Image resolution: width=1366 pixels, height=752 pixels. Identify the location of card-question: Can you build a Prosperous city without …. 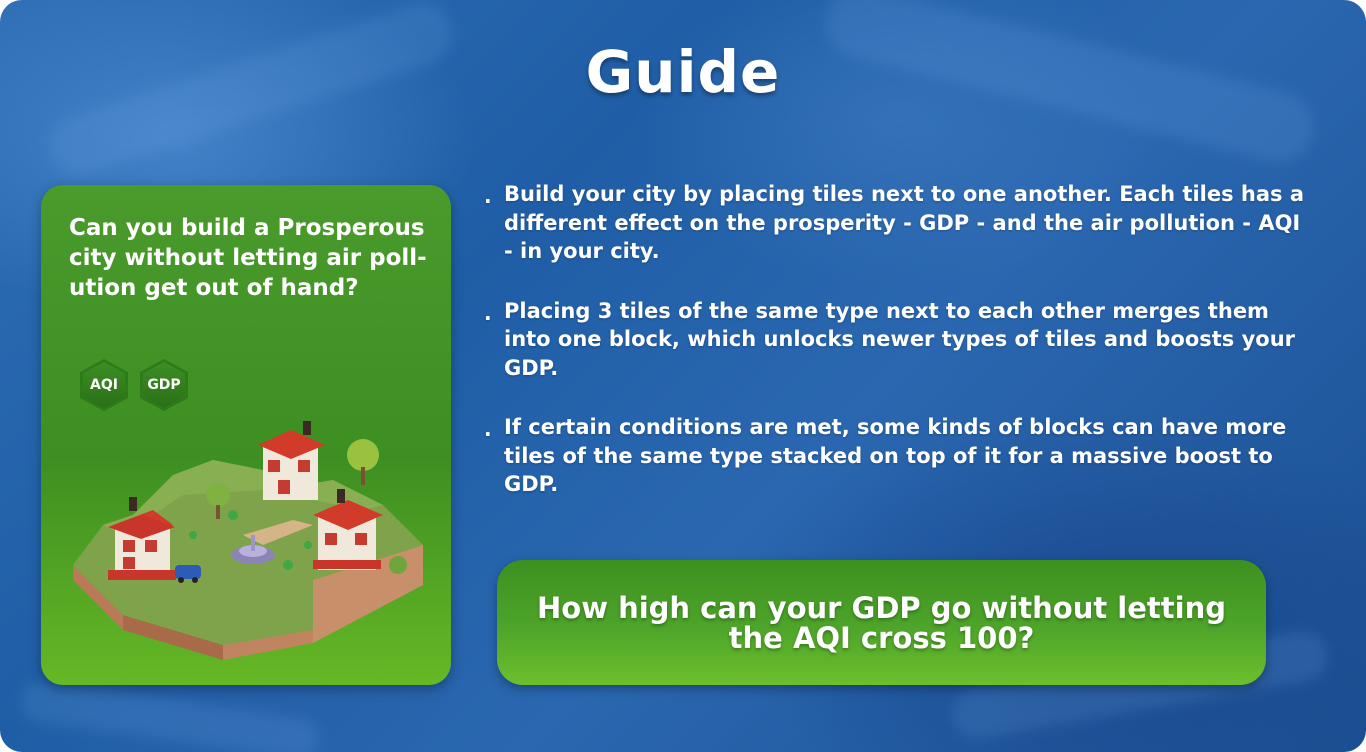
(248, 258).